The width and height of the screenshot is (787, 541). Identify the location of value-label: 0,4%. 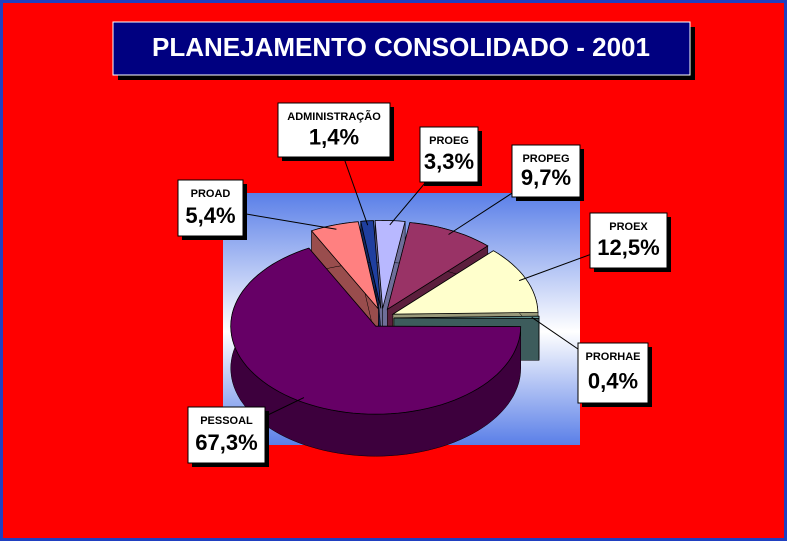
(613, 380).